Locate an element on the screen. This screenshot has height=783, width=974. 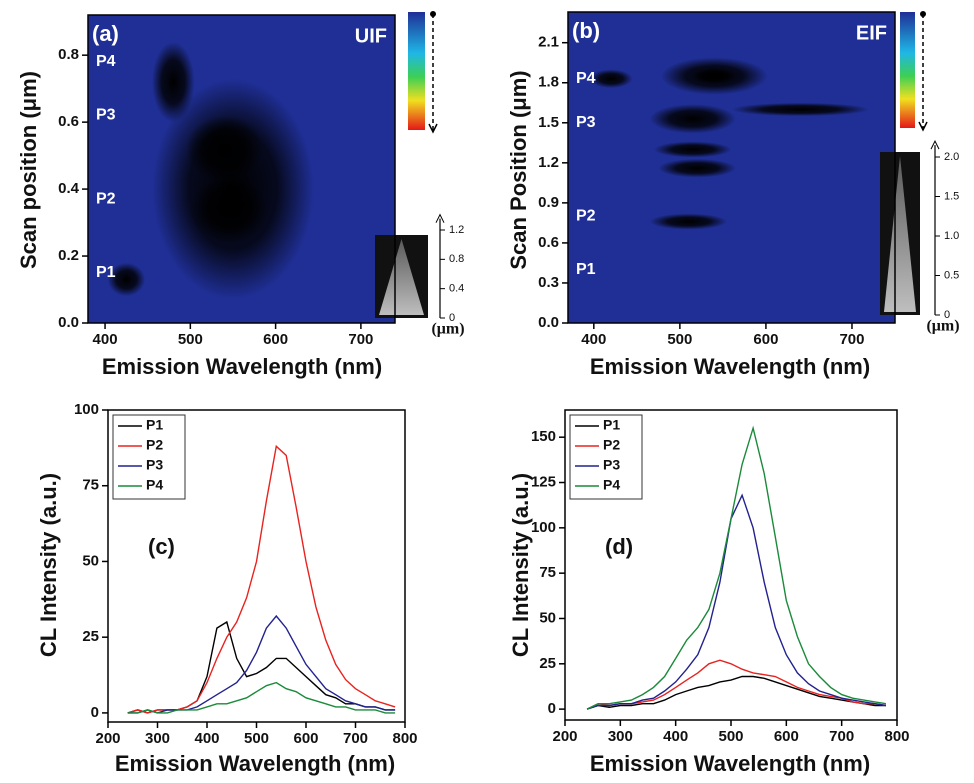
plot-area is located at coordinates (736, 567).